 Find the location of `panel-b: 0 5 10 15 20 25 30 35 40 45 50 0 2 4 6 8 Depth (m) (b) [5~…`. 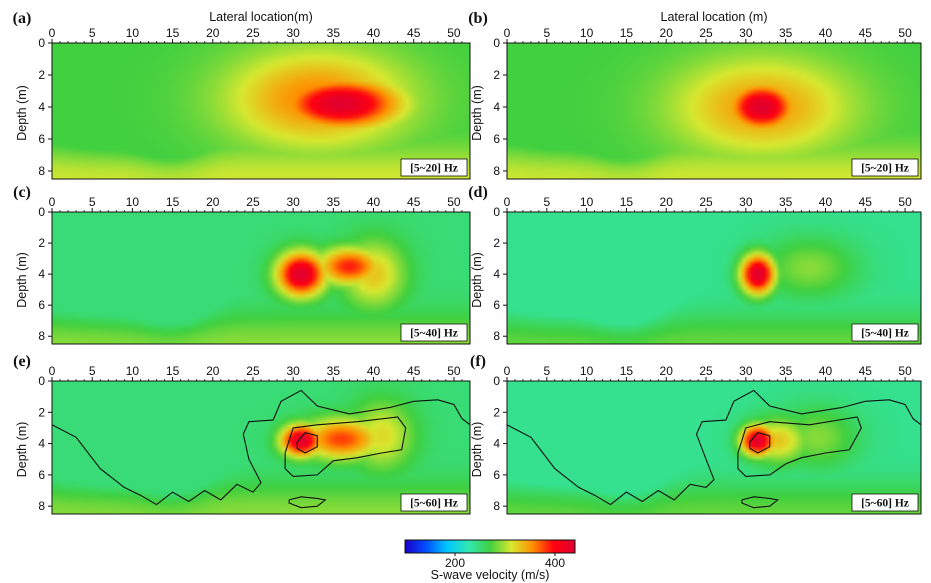

panel-b: 0 5 10 15 20 25 30 35 40 45 50 0 2 4 6 8 Depth (m) (b) [5~… is located at coordinates (695, 95).